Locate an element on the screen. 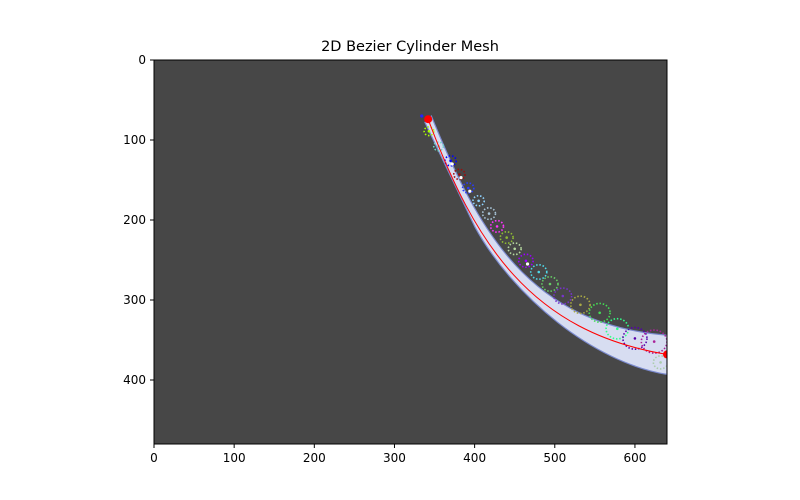 This screenshot has height=500, width=800. y-tick-label-400: 400 is located at coordinates (134, 380).